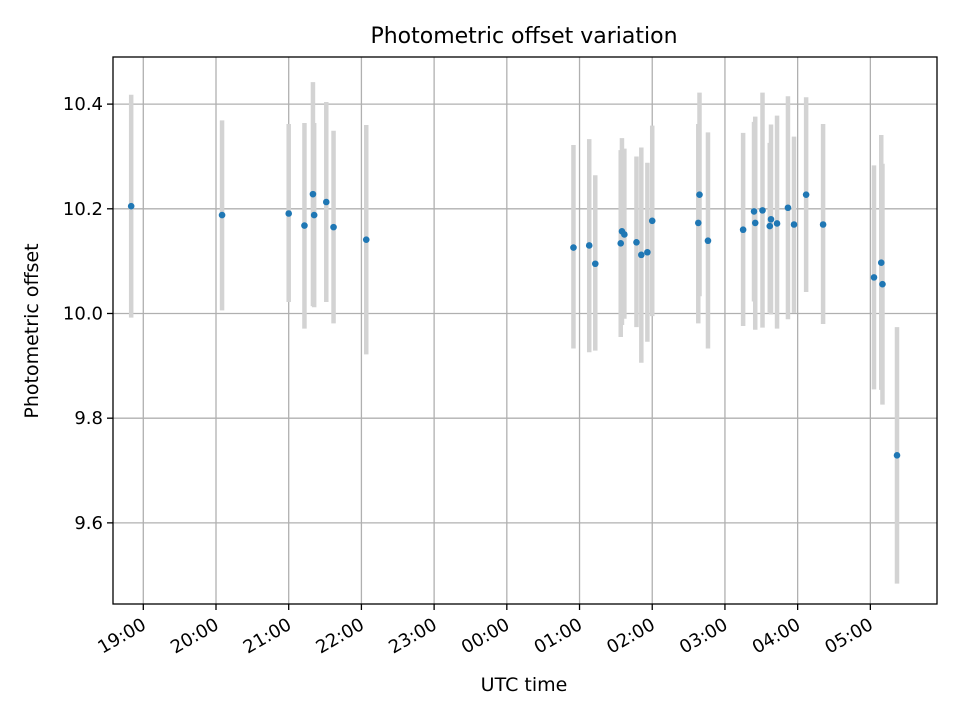 The height and width of the screenshot is (720, 960). Describe the element at coordinates (339, 636) in the screenshot. I see `x-tick-label: 22:00` at that location.